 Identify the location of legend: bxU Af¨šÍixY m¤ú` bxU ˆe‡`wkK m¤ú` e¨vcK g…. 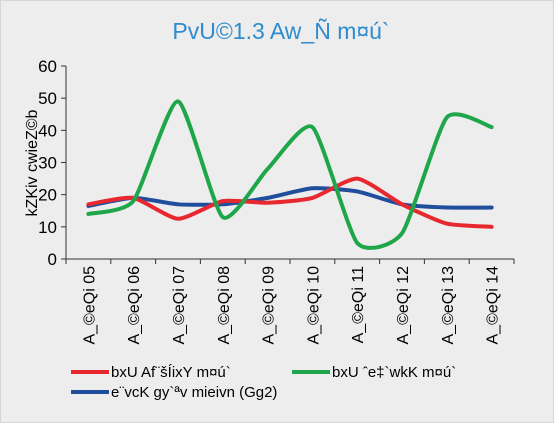
(263, 382).